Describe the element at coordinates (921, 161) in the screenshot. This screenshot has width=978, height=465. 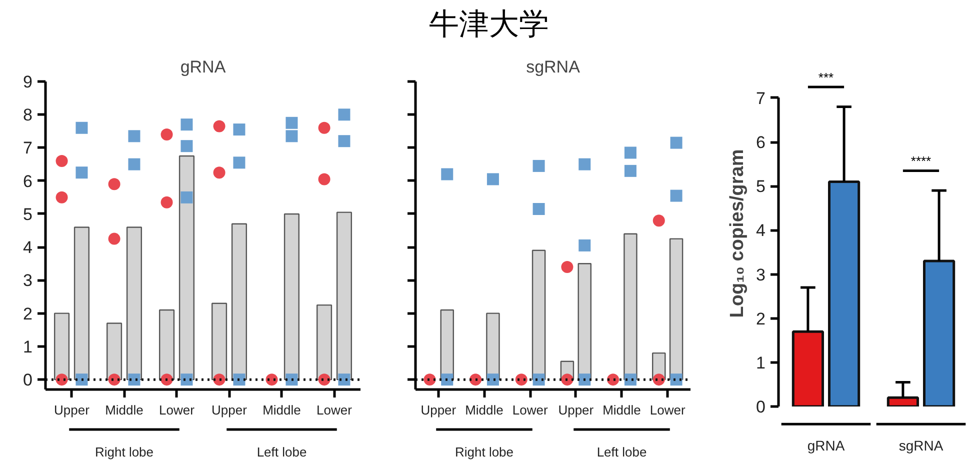
I see `annotation: ****` at that location.